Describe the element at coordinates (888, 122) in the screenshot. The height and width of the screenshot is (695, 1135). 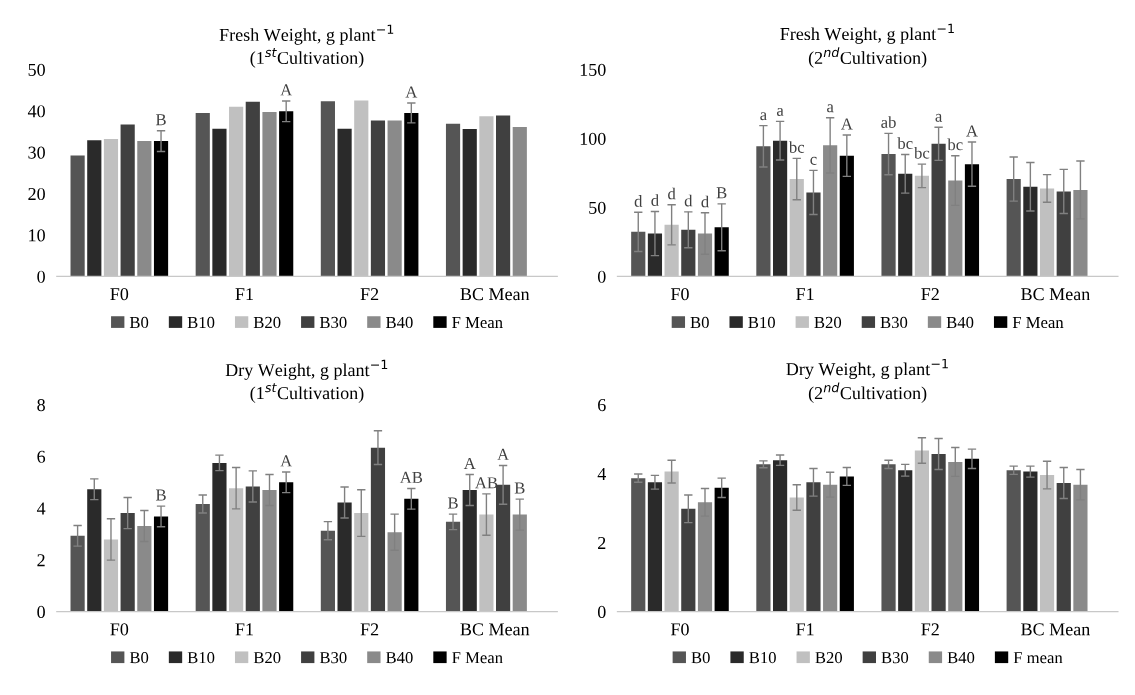
I see `data-label: ab` at that location.